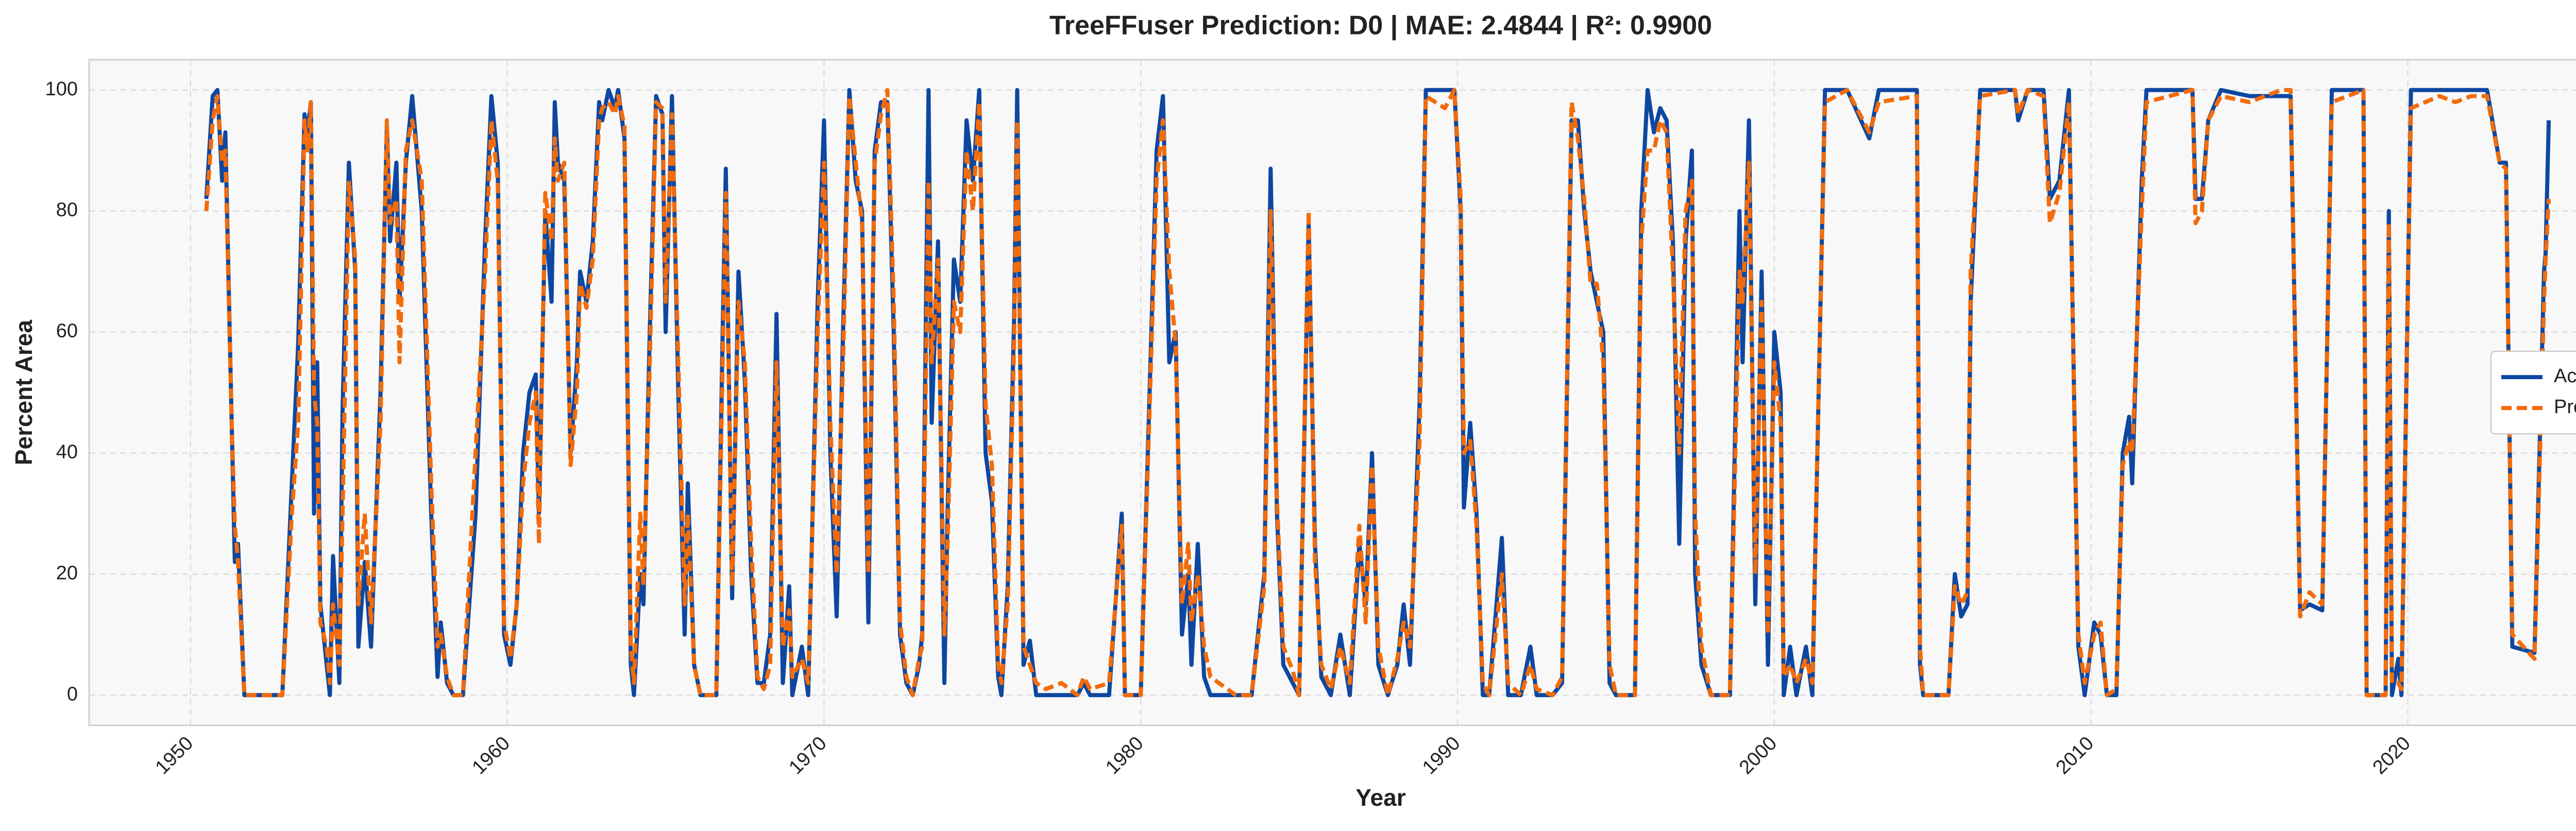  I want to click on y-tick-label: 80, so click(67, 210).